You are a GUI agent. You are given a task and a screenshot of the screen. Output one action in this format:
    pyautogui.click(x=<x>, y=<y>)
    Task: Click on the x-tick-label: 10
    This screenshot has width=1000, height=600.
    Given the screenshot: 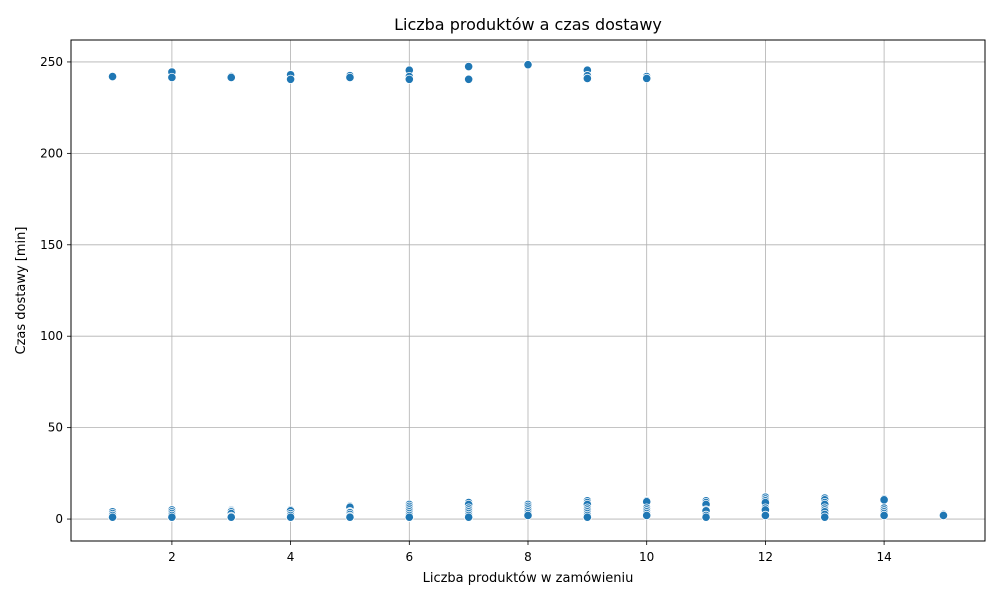 What is the action you would take?
    pyautogui.click(x=646, y=557)
    